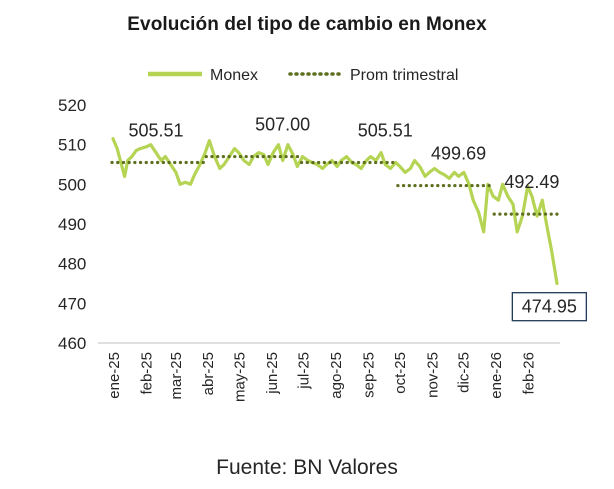 The height and width of the screenshot is (489, 614). What do you see at coordinates (531, 182) in the screenshot?
I see `annotation-label: 492.49` at bounding box center [531, 182].